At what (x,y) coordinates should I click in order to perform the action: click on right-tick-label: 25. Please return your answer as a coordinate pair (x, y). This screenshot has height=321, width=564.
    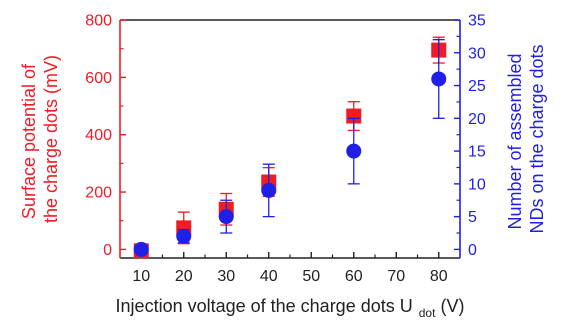
    Looking at the image, I should click on (477, 86).